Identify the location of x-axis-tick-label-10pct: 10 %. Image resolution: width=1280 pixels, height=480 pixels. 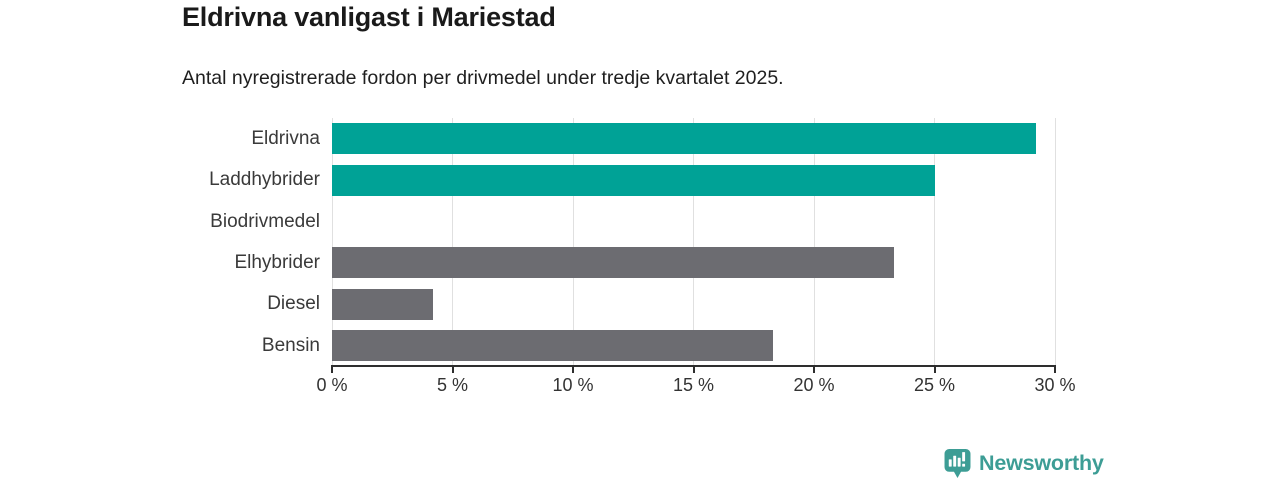
(573, 385).